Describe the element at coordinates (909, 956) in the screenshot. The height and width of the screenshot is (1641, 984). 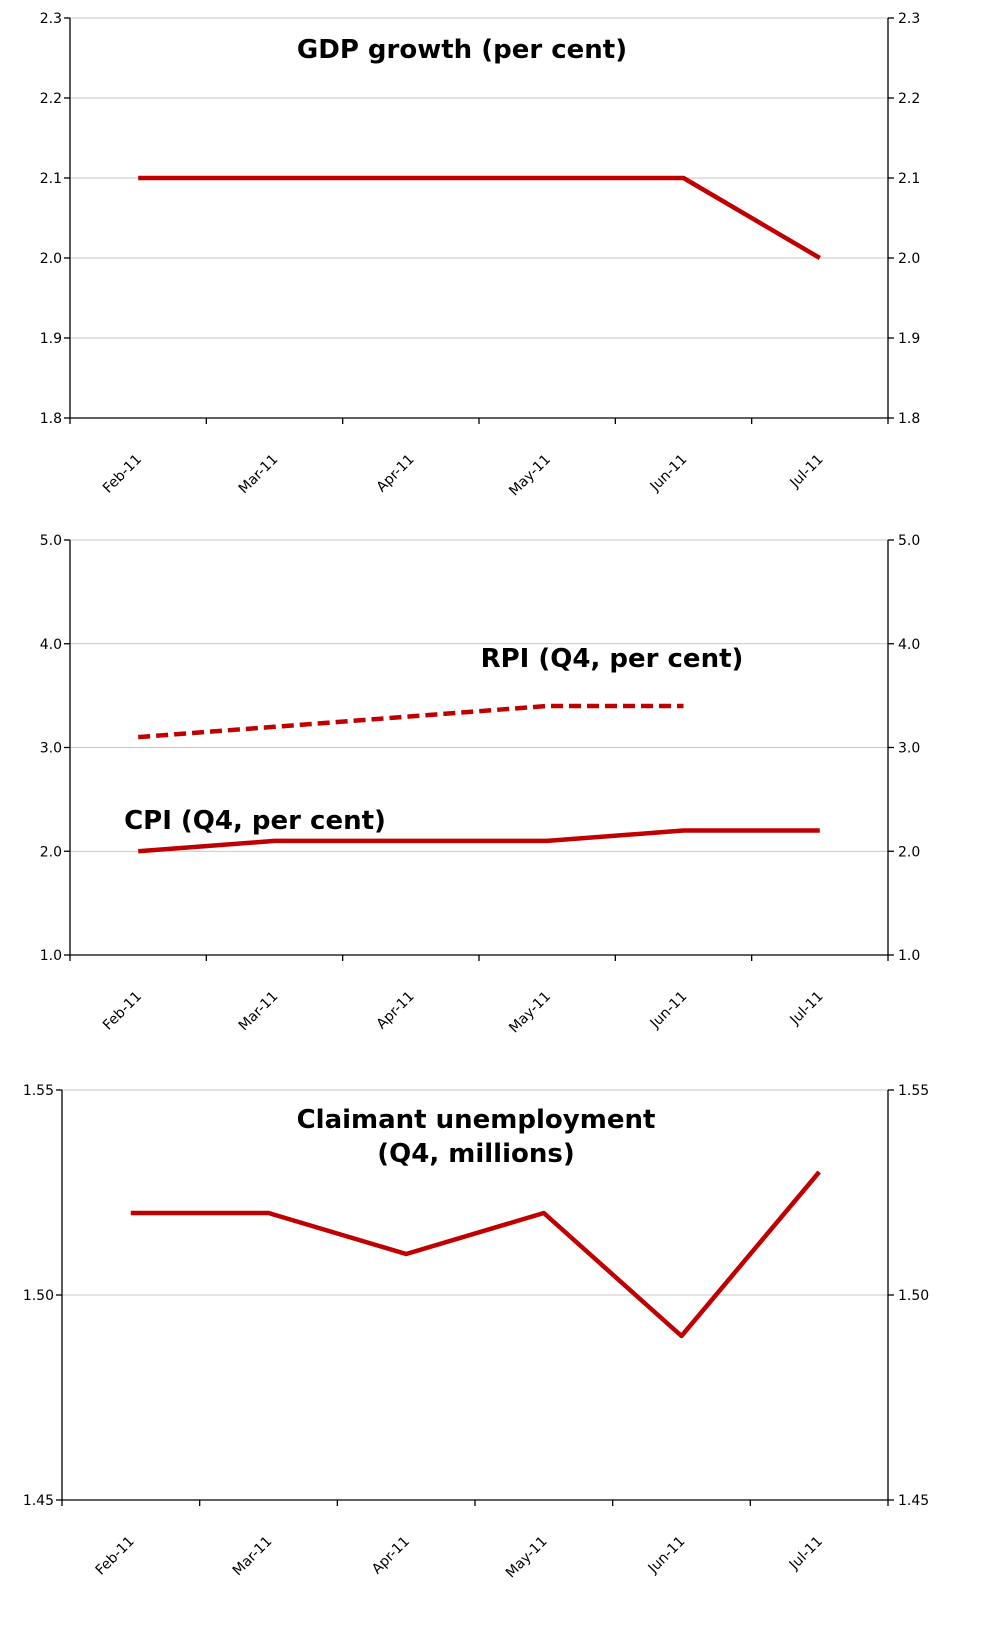
I see `y-tick-label-right: 1.0` at that location.